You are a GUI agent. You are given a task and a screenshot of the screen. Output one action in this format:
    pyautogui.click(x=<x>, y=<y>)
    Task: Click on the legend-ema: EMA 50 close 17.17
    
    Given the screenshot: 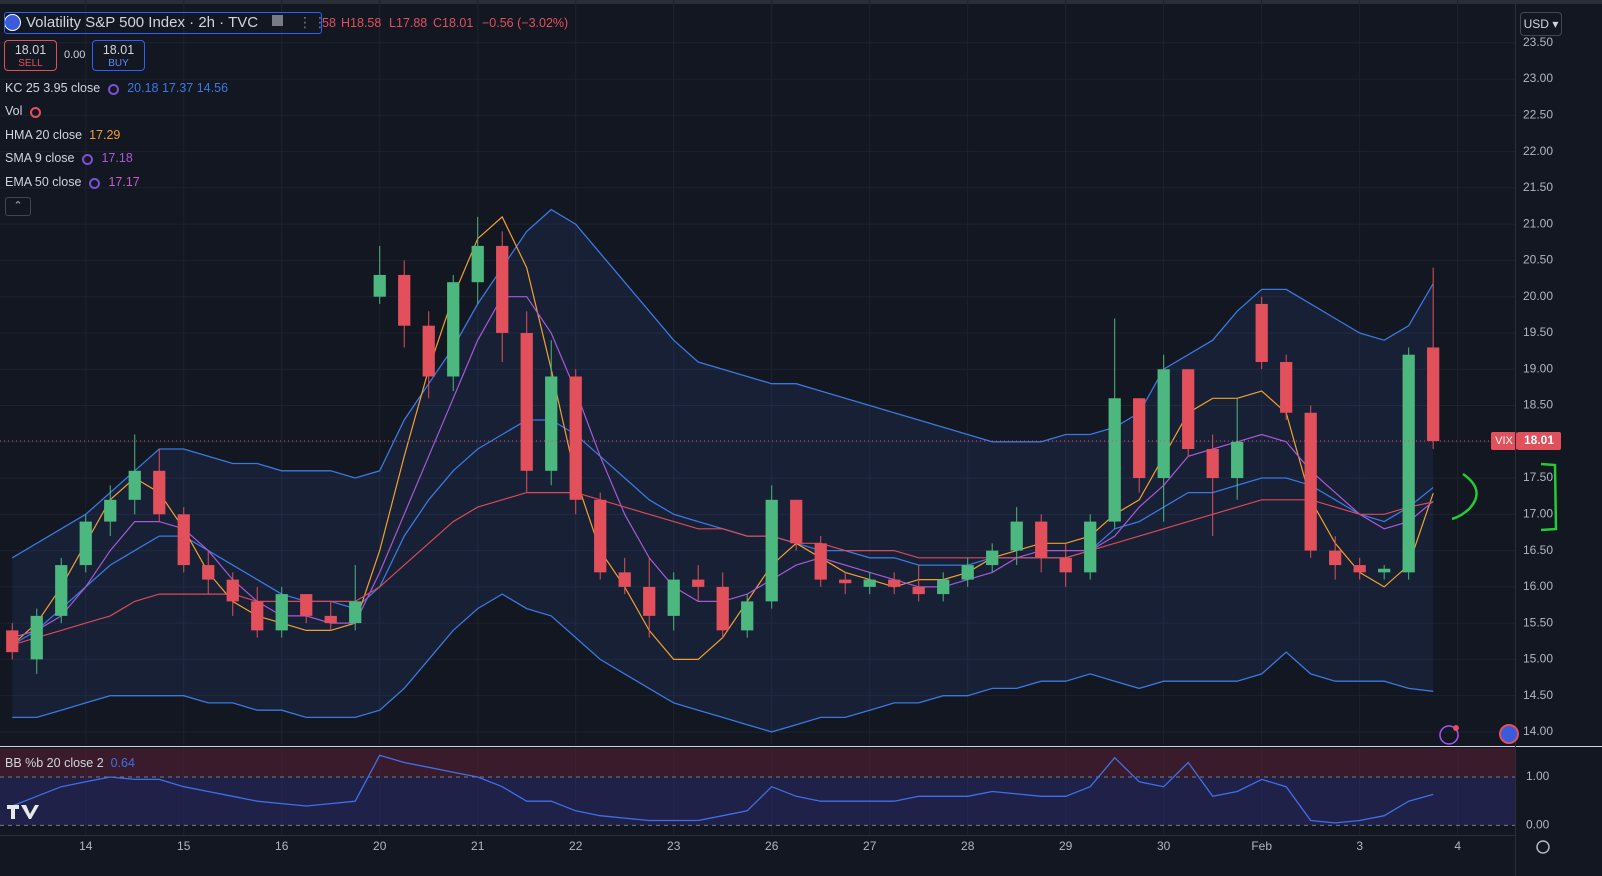 What is the action you would take?
    pyautogui.click(x=72, y=182)
    